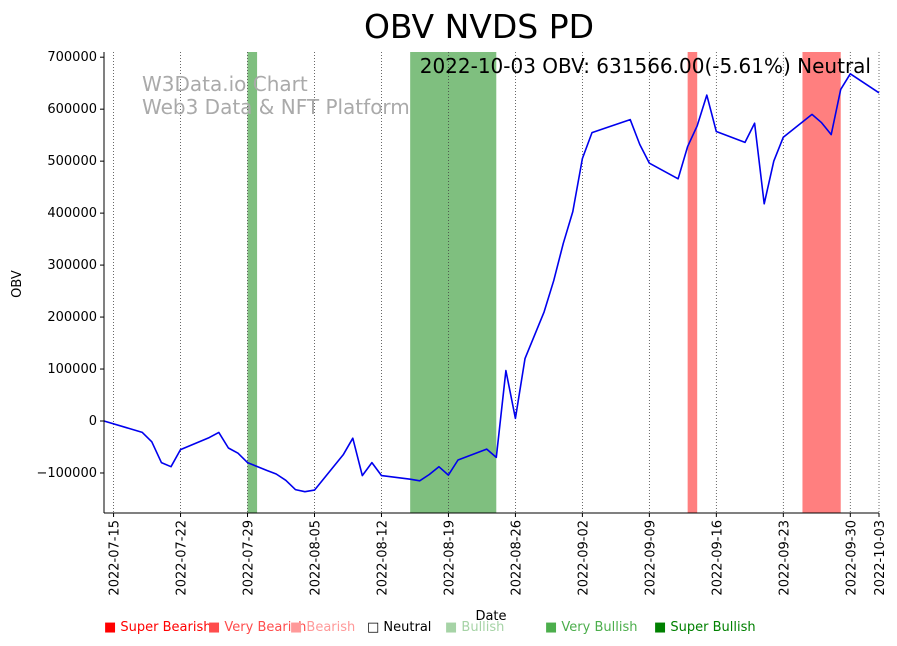  I want to click on x-tick-label-12: 2022-10-03, so click(880, 558).